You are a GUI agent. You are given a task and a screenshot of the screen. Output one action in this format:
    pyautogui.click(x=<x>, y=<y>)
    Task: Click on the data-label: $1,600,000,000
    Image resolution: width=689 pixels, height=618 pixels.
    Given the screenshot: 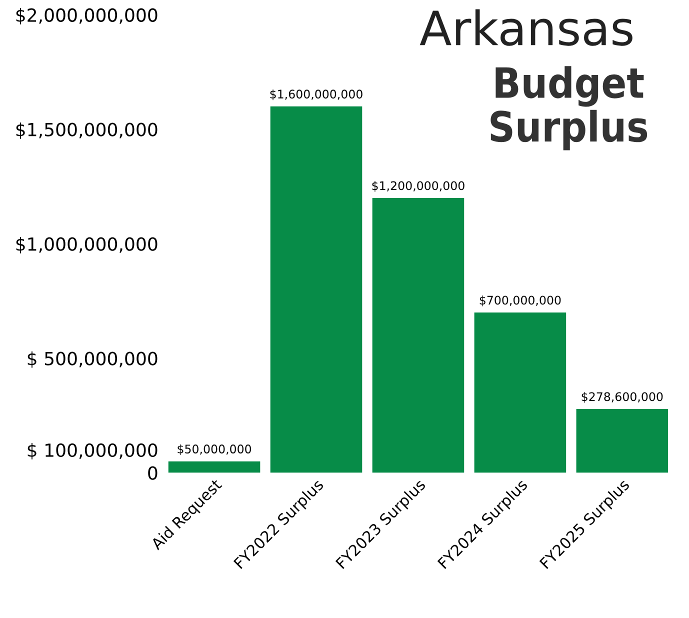 What is the action you would take?
    pyautogui.click(x=316, y=94)
    